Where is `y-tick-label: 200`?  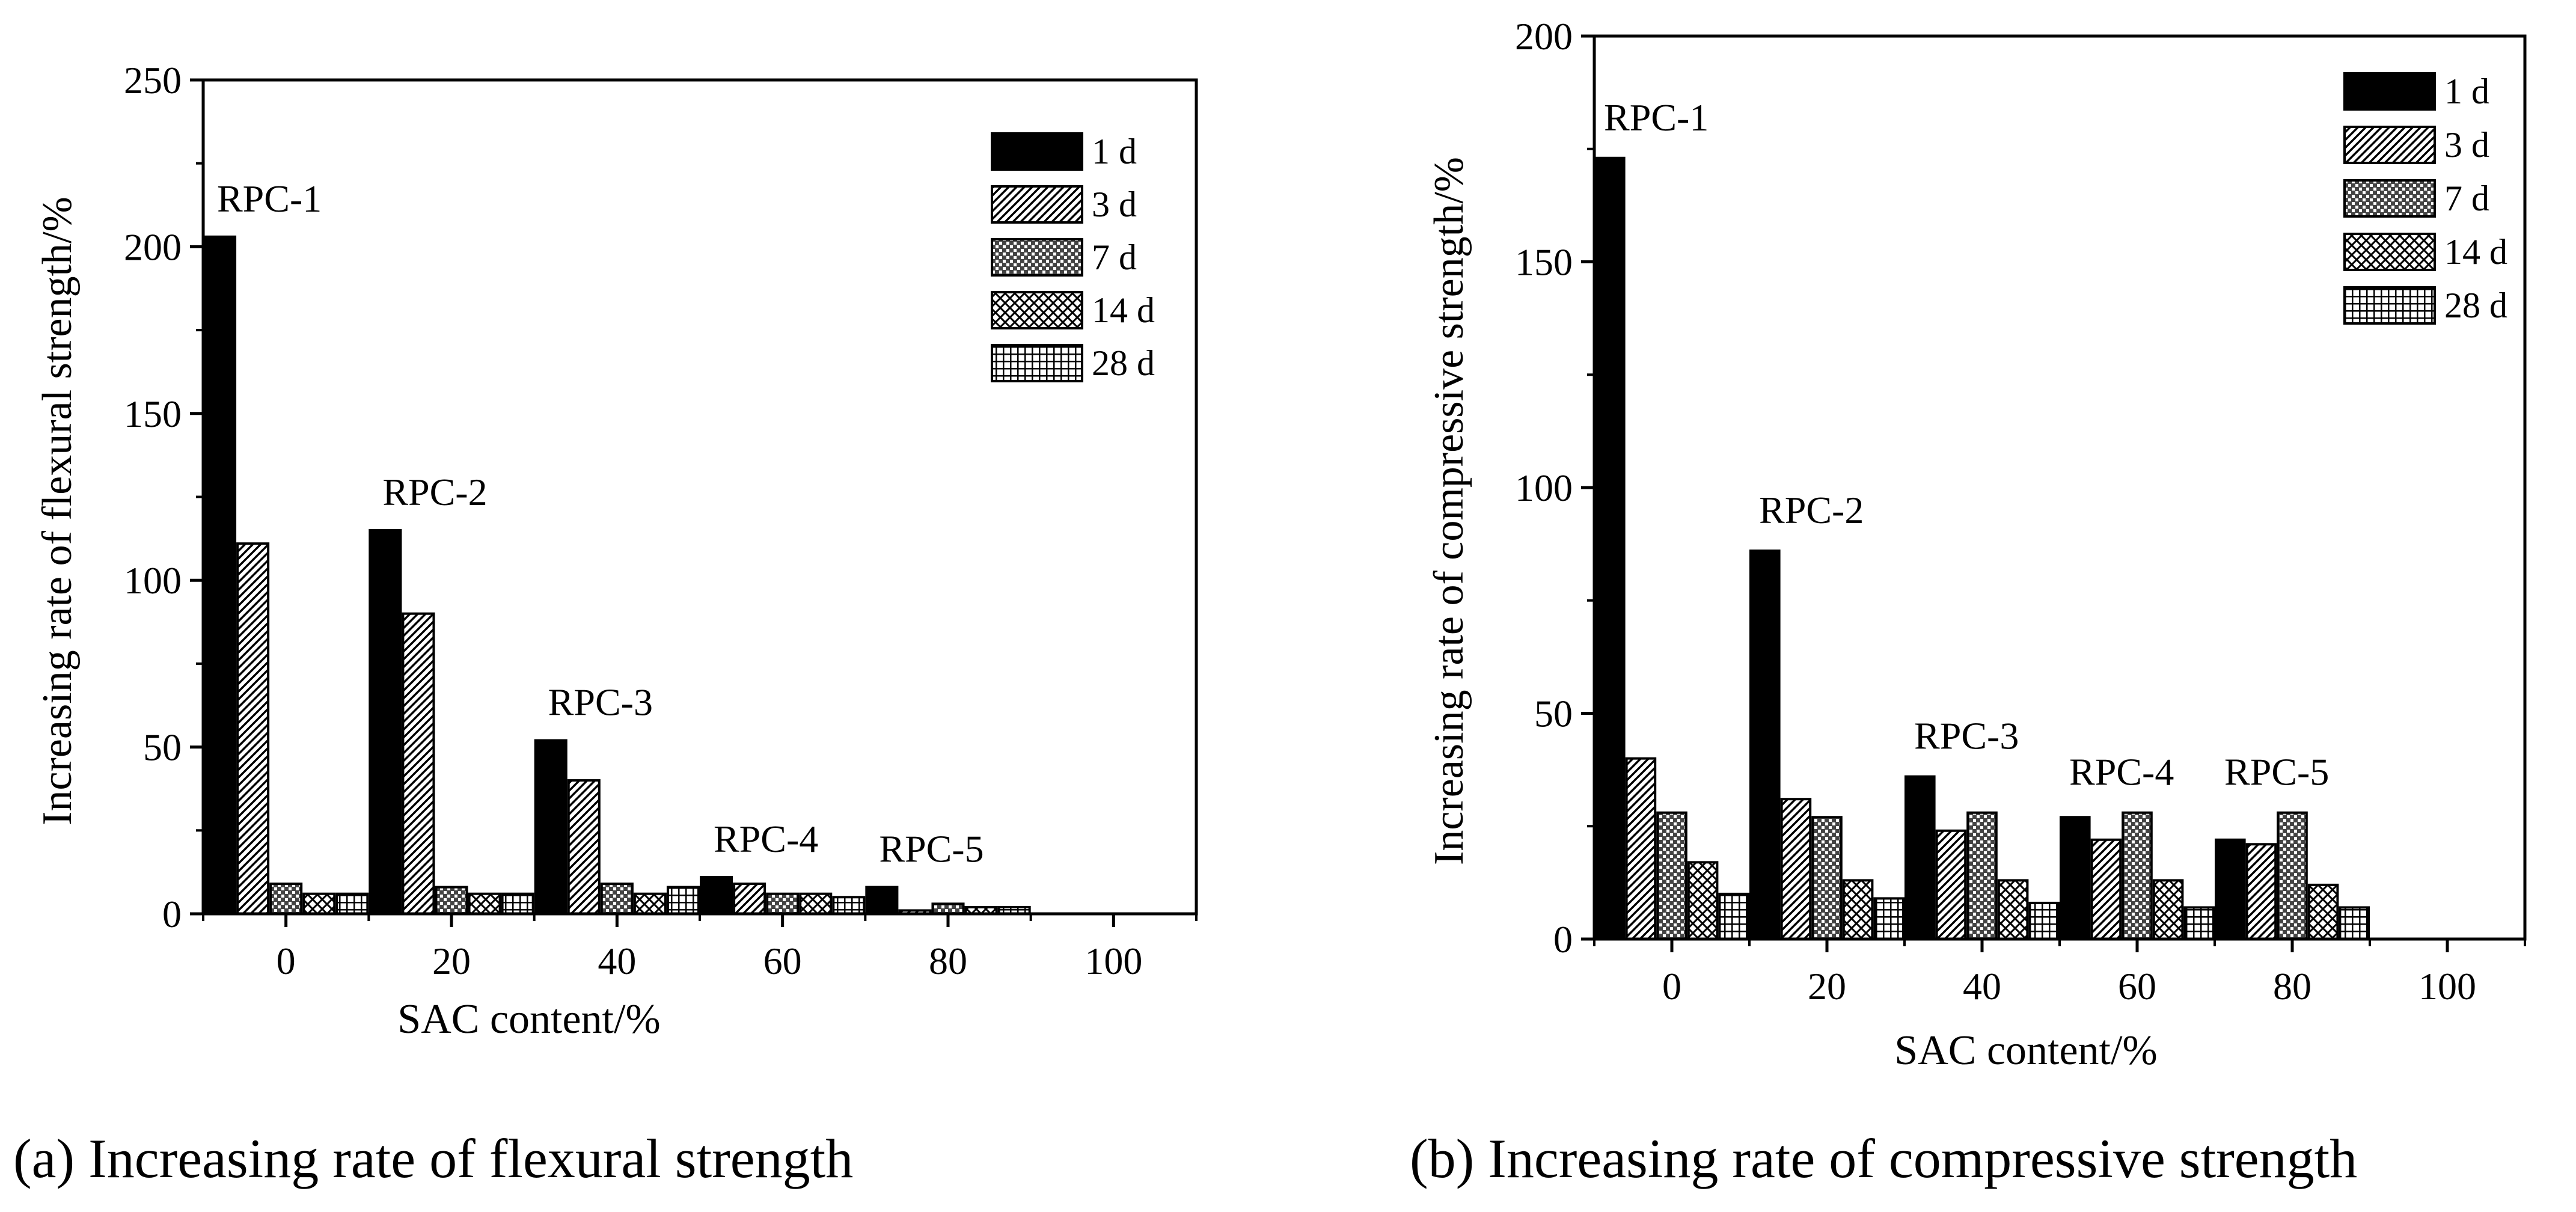
y-tick-label: 200 is located at coordinates (1544, 36).